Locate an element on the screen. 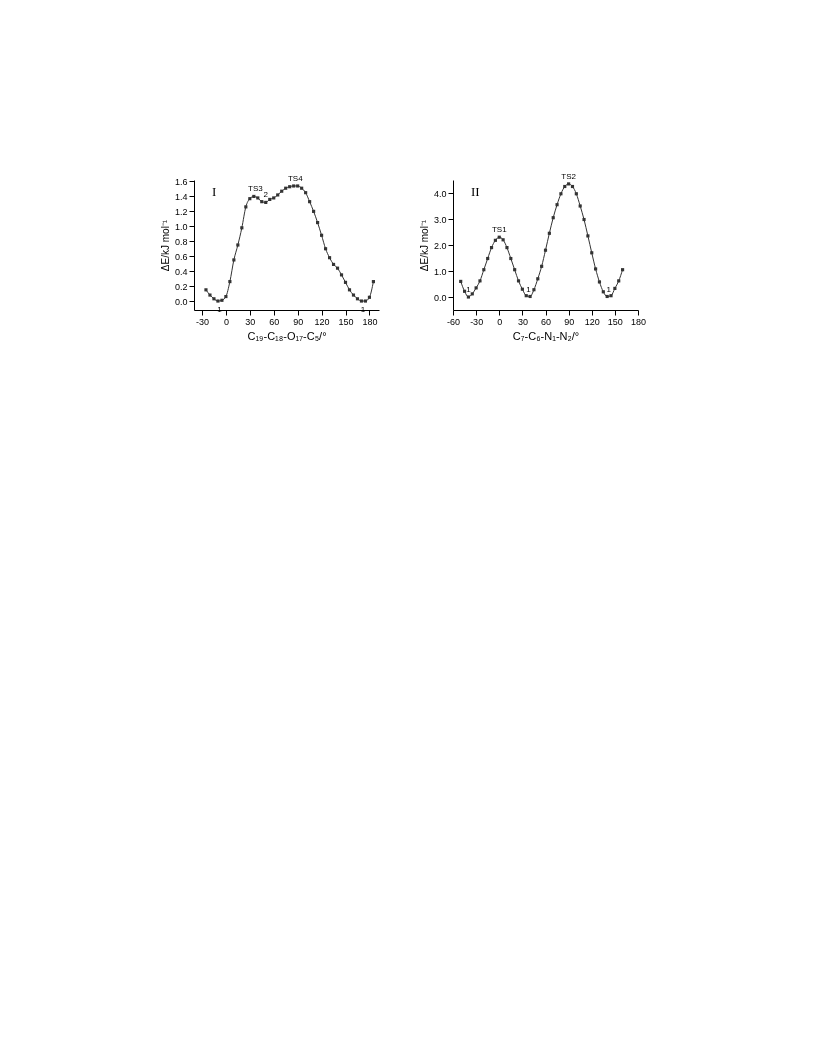 Image resolution: width=816 pixels, height=1056 pixels. y-tick-label: 0.4 is located at coordinates (181, 271).